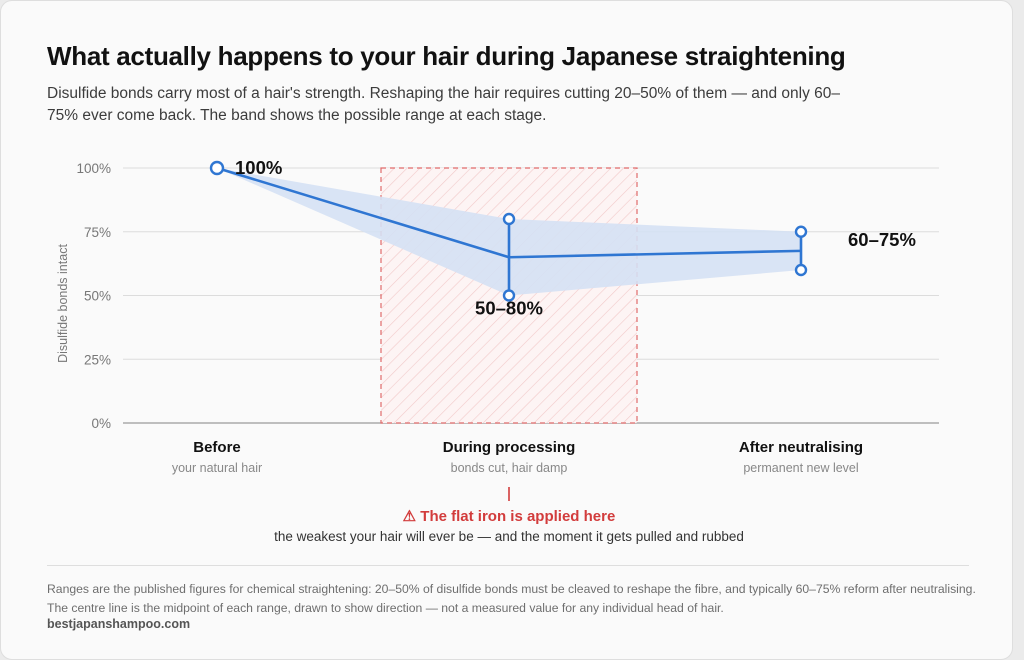 The height and width of the screenshot is (660, 1024). I want to click on x-category-sublabel: your natural hair, so click(217, 468).